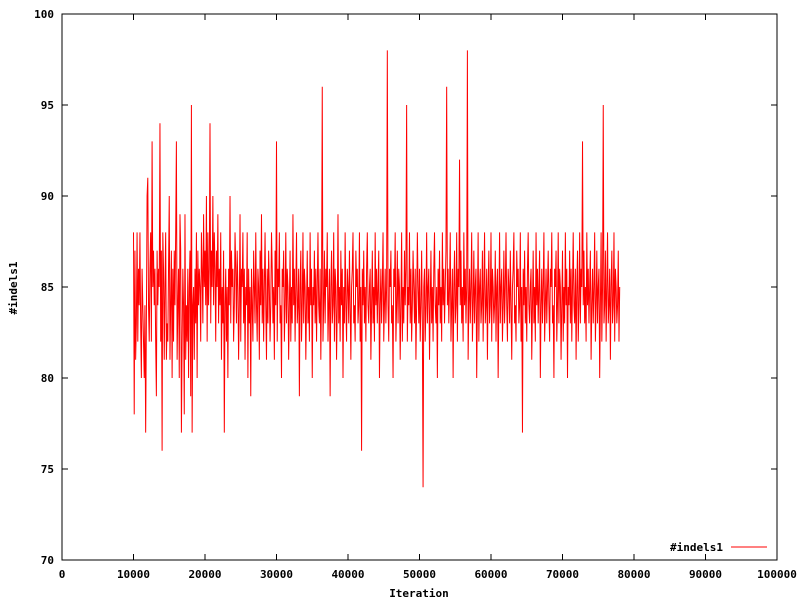 This screenshot has height=600, width=800. What do you see at coordinates (47, 378) in the screenshot?
I see `y-tick-label: 80` at bounding box center [47, 378].